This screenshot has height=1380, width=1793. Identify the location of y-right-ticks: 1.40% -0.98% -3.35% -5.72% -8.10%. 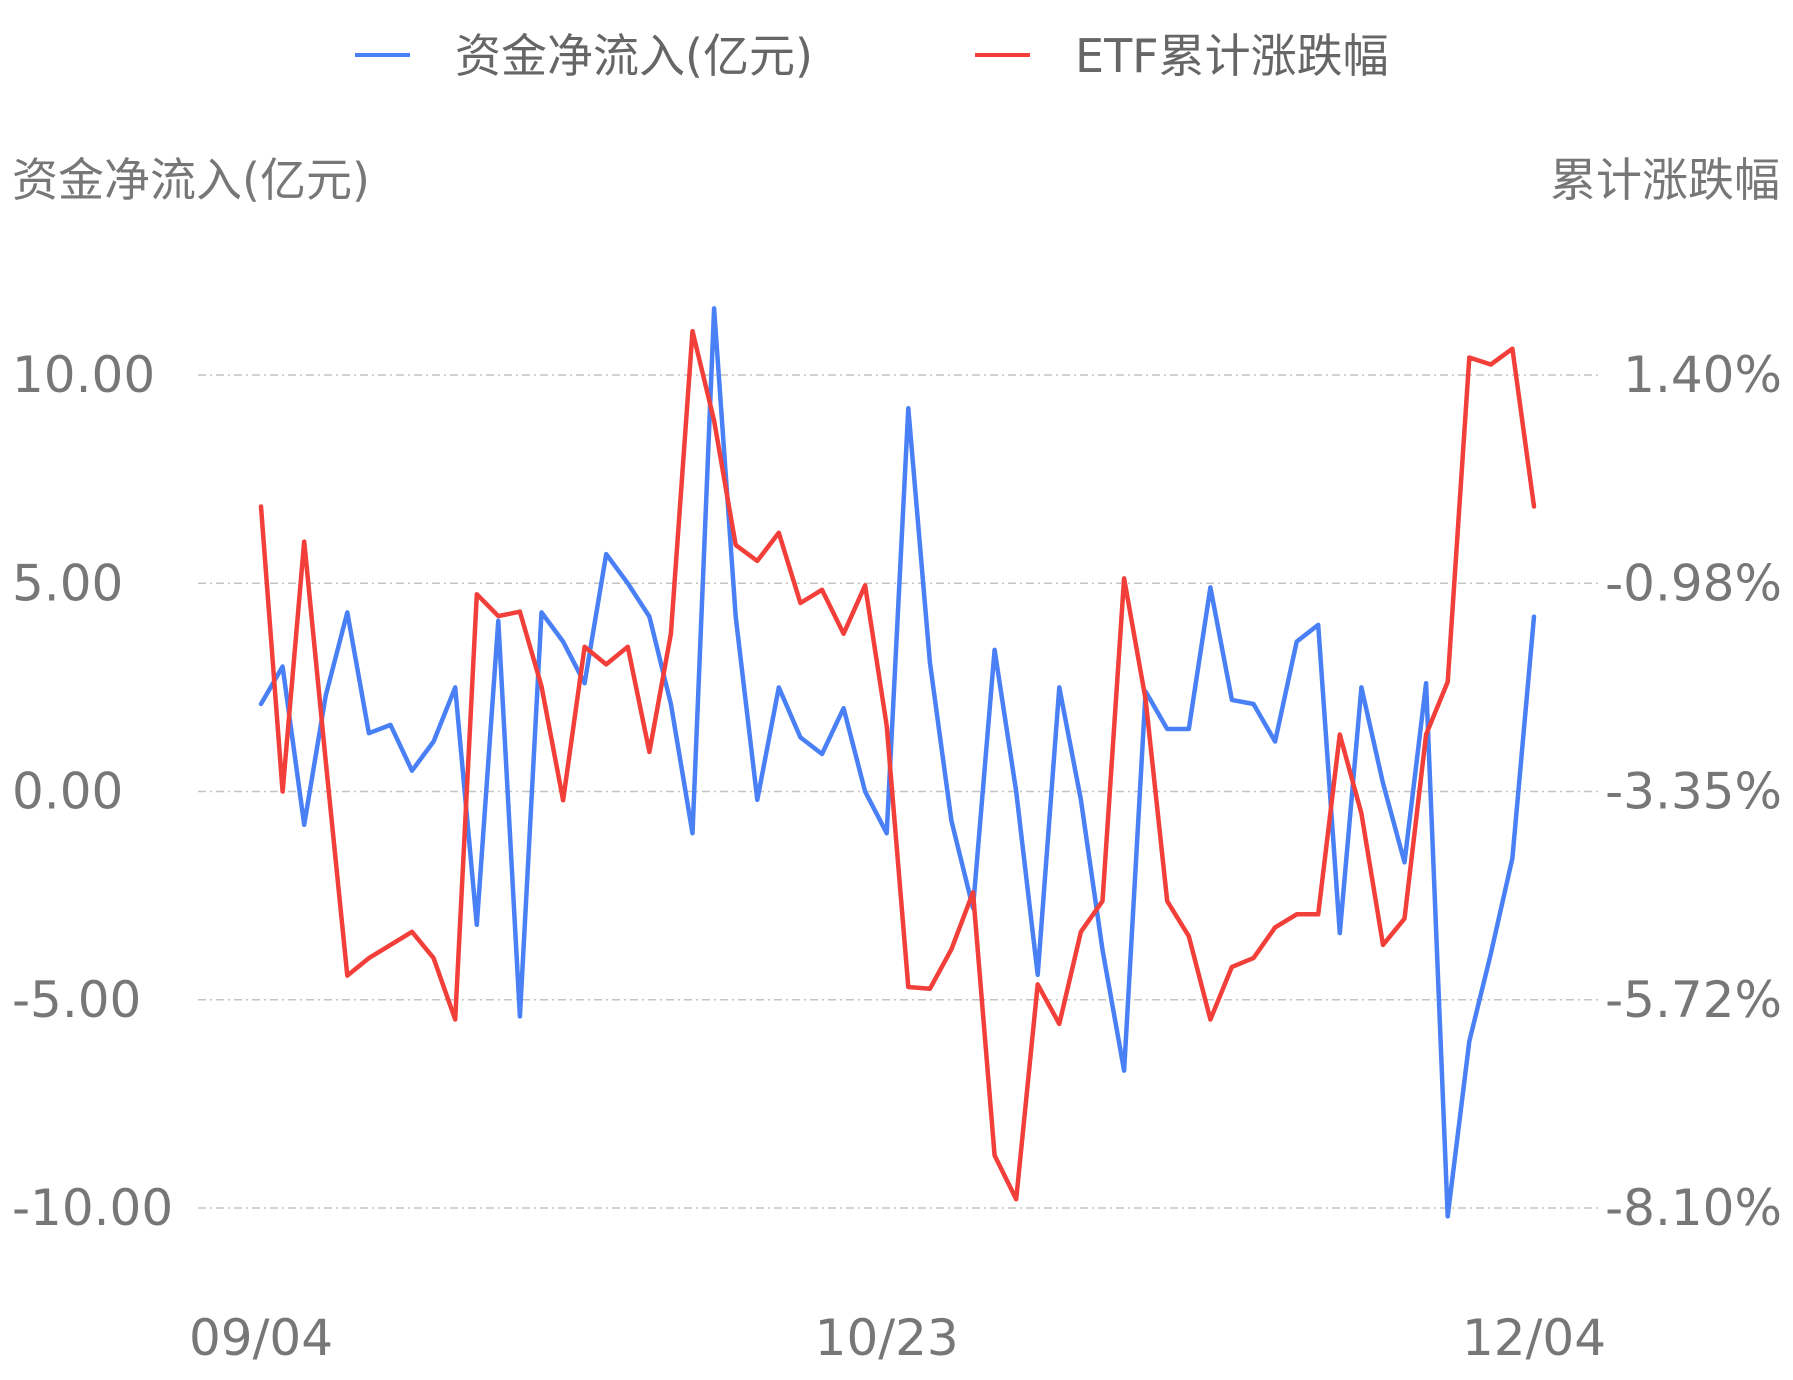
(1693, 791).